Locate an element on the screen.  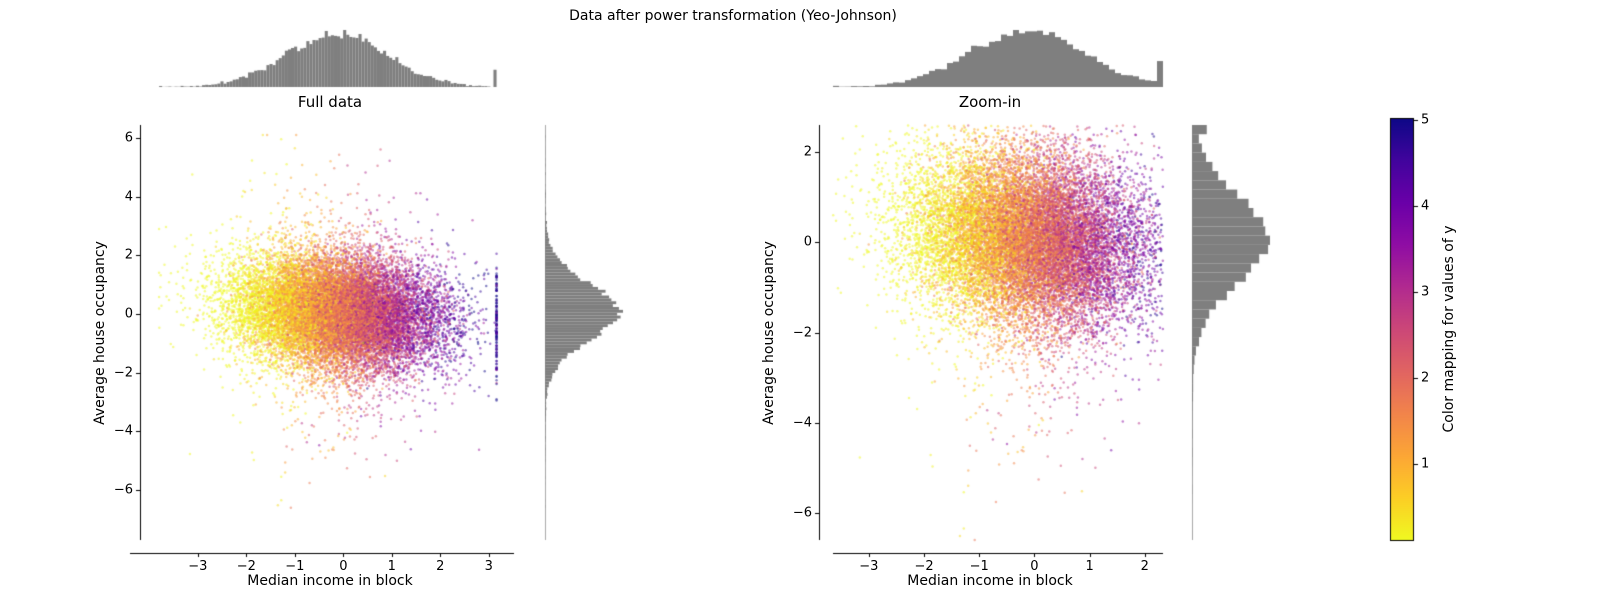
colorbar-label: Color mapping for values of y is located at coordinates (1449, 329).